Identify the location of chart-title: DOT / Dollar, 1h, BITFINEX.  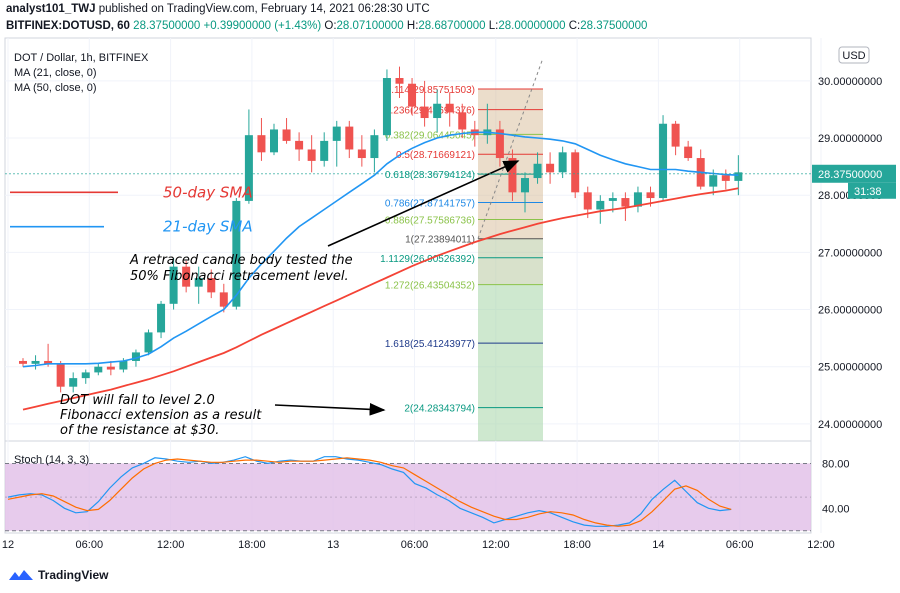
(81, 58).